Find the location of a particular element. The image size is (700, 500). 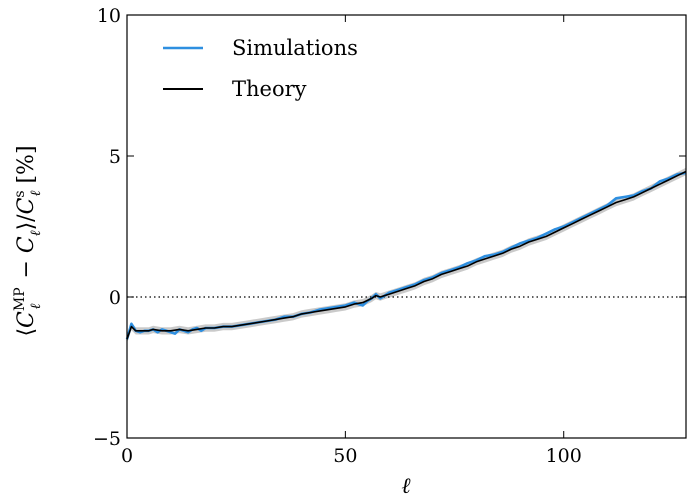

x-tick-label: 100 is located at coordinates (564, 456).